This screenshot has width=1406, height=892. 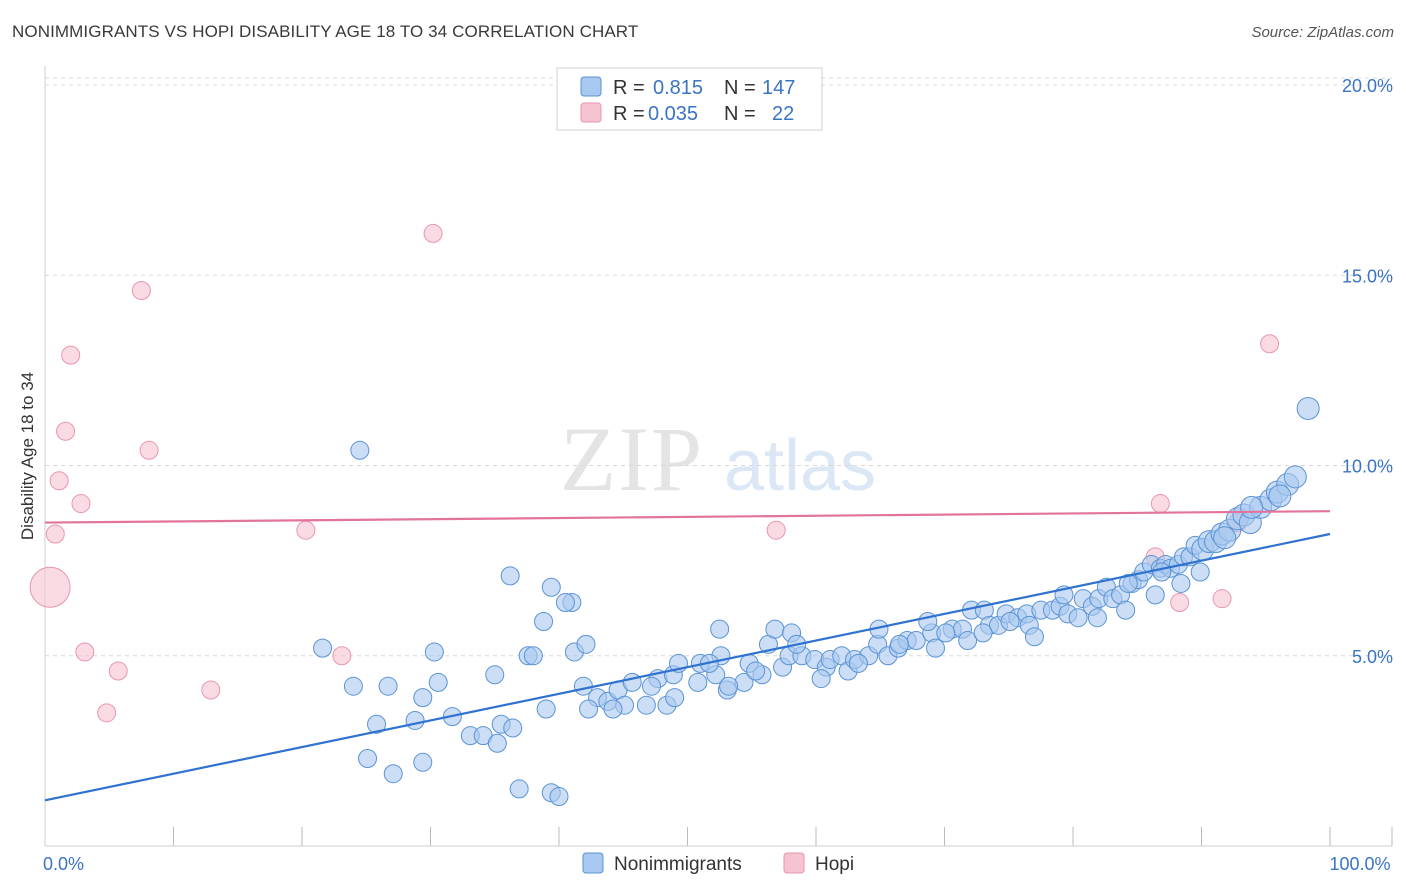 I want to click on y-axis-title: Disability Age 18 to 34, so click(x=27, y=456).